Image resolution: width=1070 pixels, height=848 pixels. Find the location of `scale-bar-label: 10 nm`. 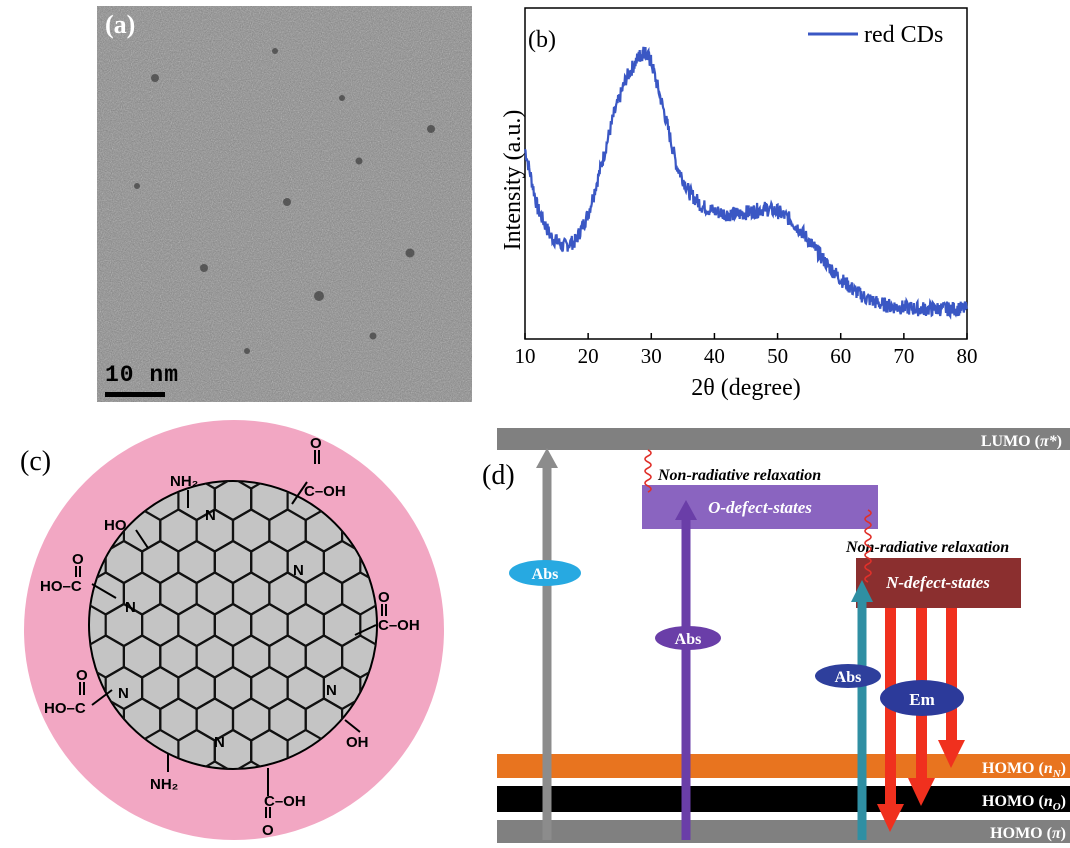

scale-bar-label: 10 nm is located at coordinates (142, 375).